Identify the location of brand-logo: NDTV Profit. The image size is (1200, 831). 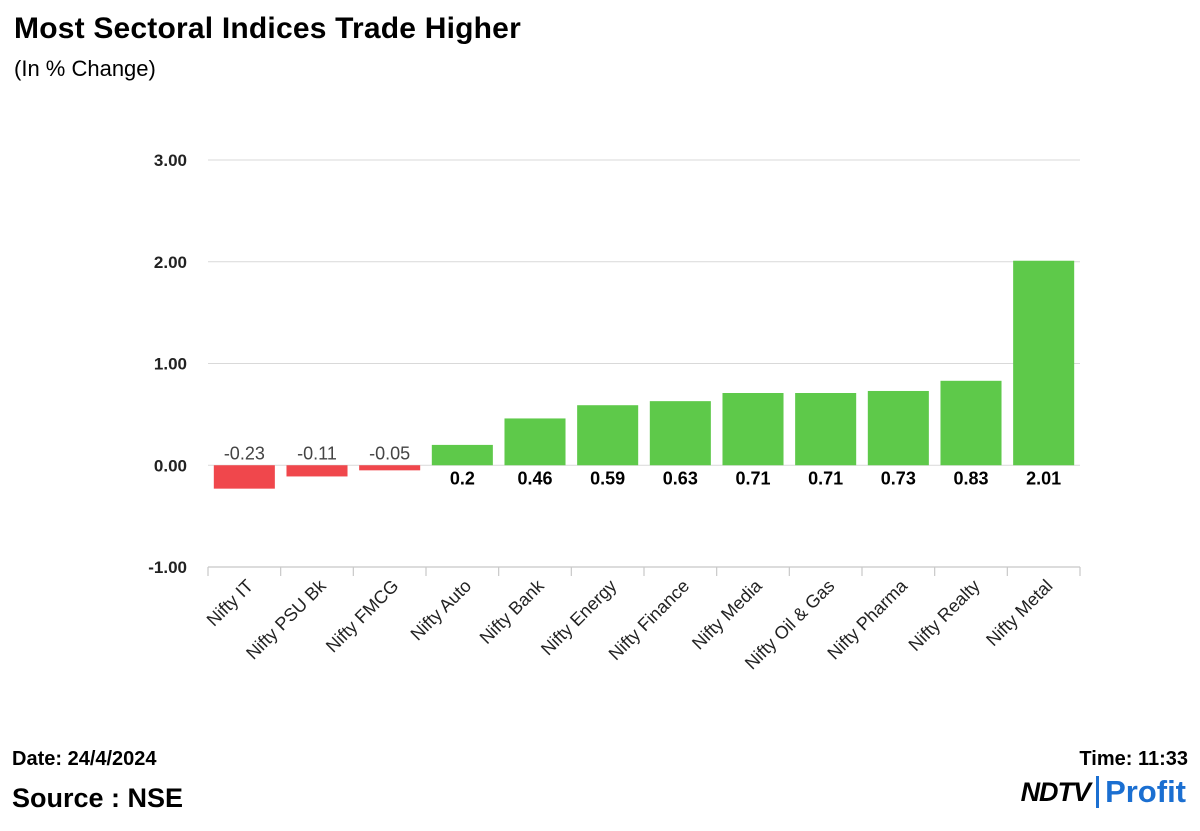
(1103, 792).